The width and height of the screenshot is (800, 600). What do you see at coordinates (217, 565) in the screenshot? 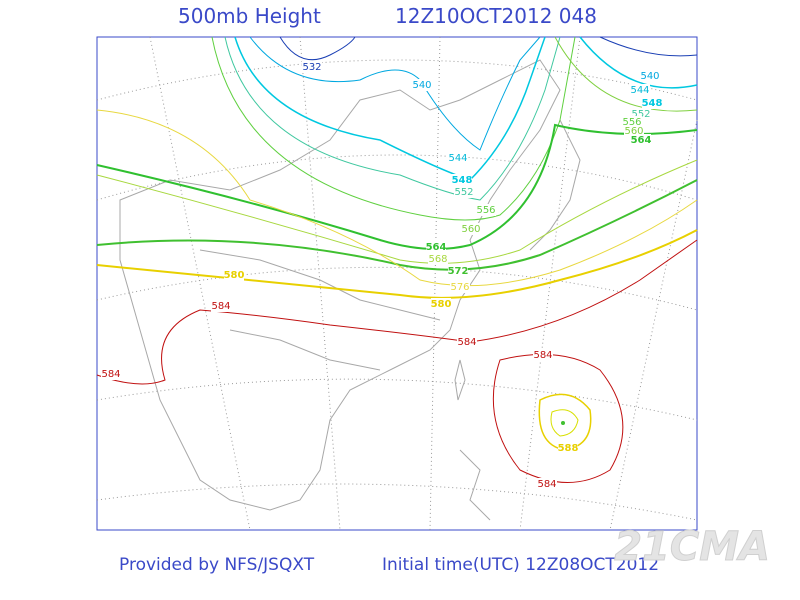
I see `provider: Provided by NFS/JSQXT` at bounding box center [217, 565].